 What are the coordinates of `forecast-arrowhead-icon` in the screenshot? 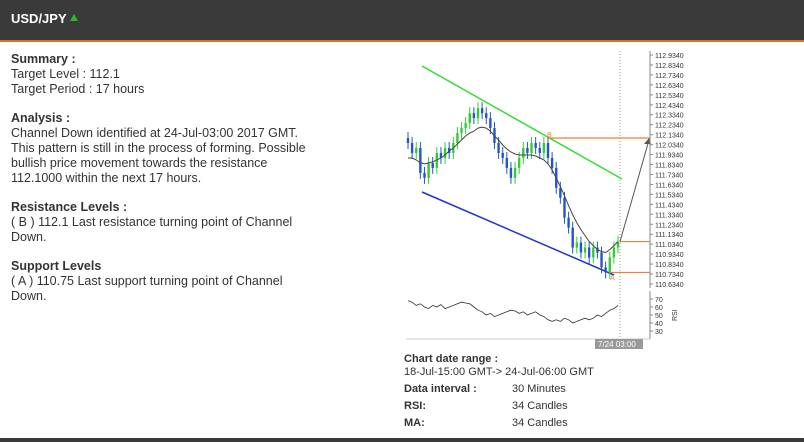 It's located at (647, 141).